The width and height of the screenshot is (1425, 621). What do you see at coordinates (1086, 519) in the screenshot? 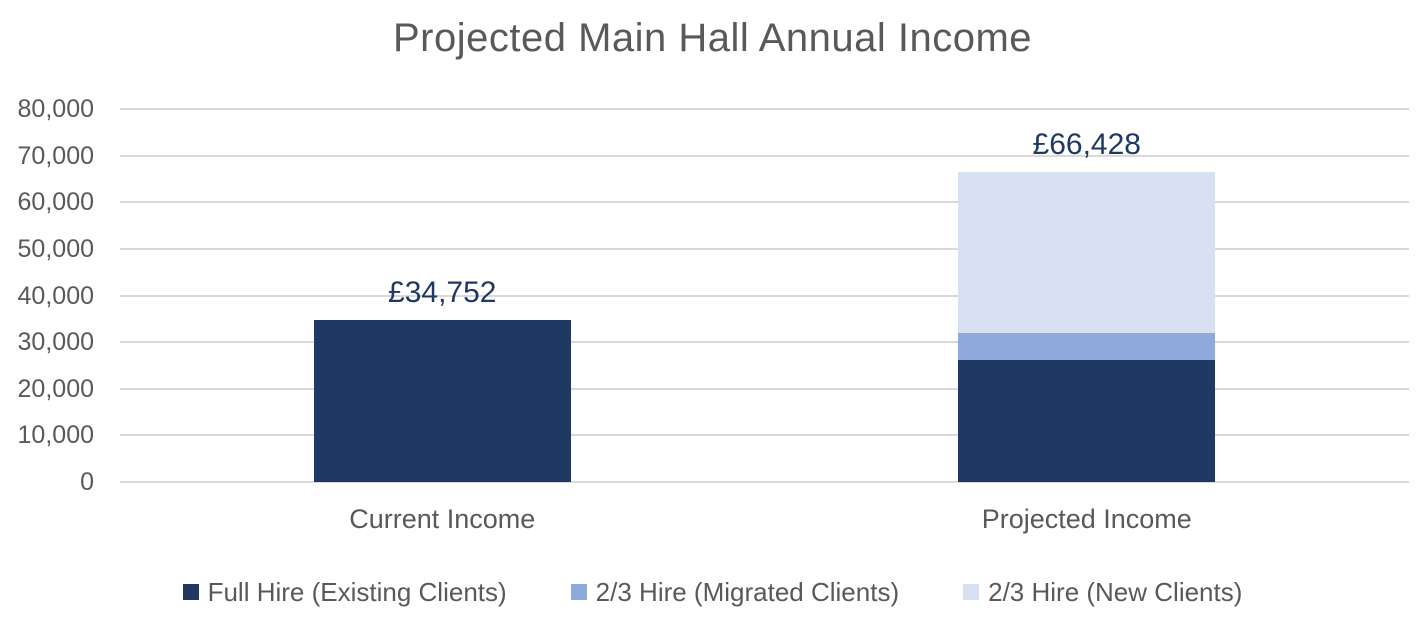
I see `x-category-label: Projected Income` at bounding box center [1086, 519].